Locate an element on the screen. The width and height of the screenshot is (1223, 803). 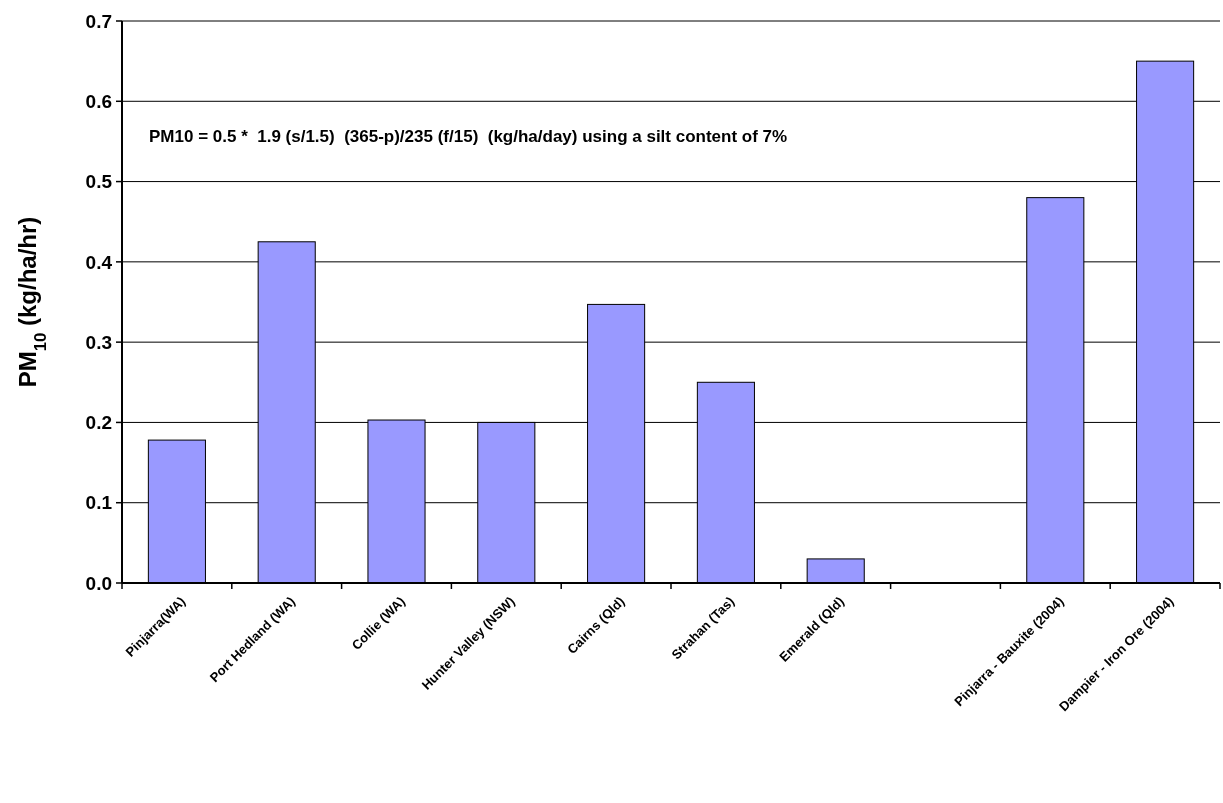
y-tick-label: 0.6 is located at coordinates (98, 101).